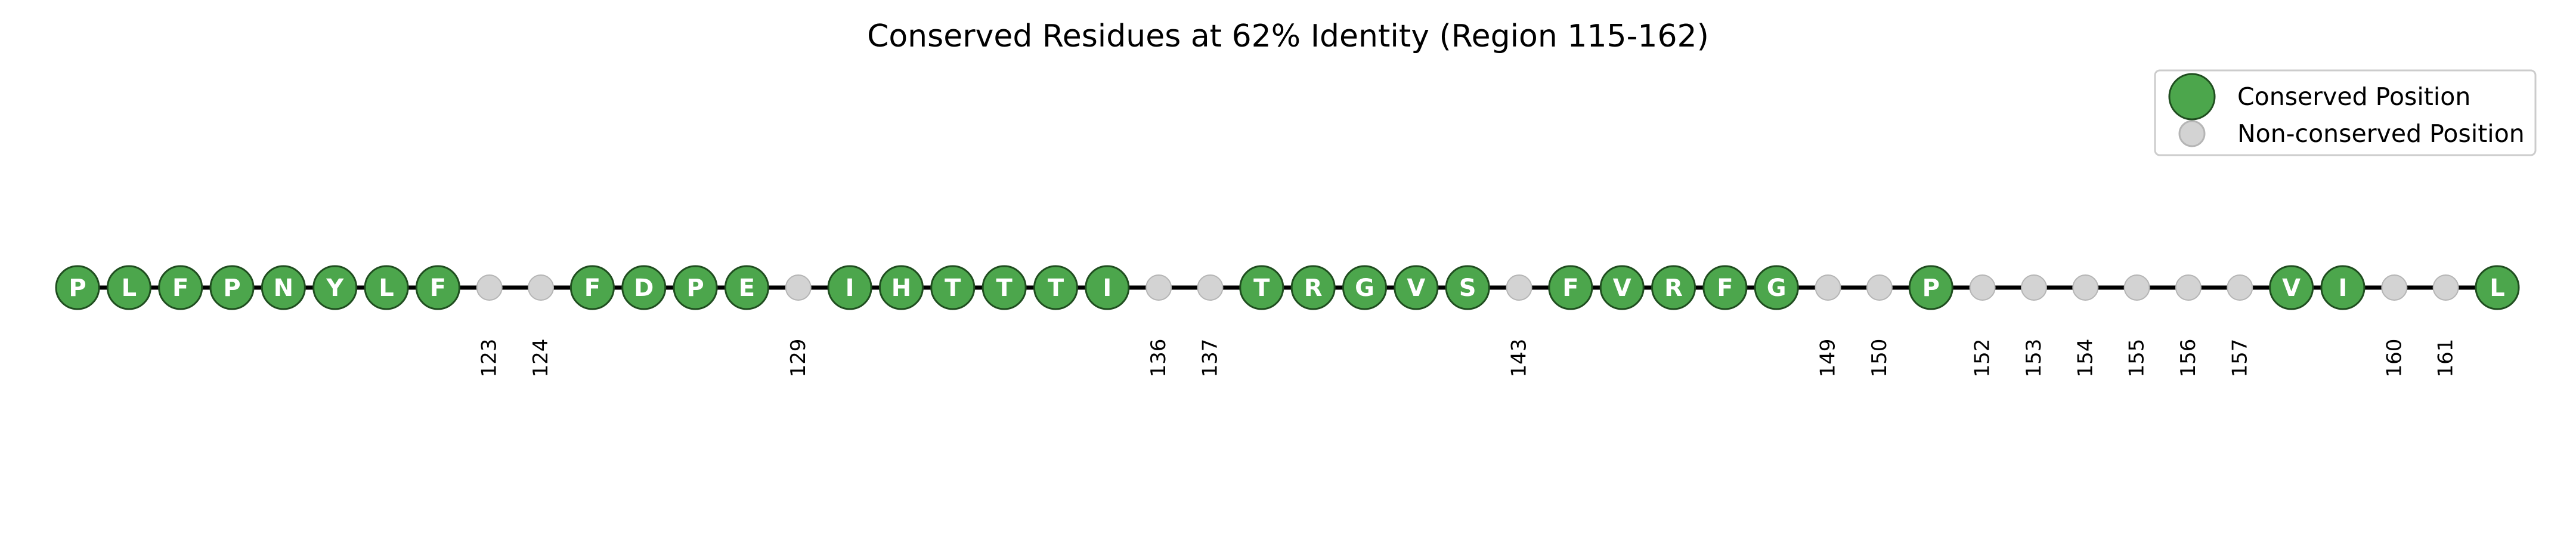 The height and width of the screenshot is (537, 2576). I want to click on position-label-160: 160, so click(2394, 358).